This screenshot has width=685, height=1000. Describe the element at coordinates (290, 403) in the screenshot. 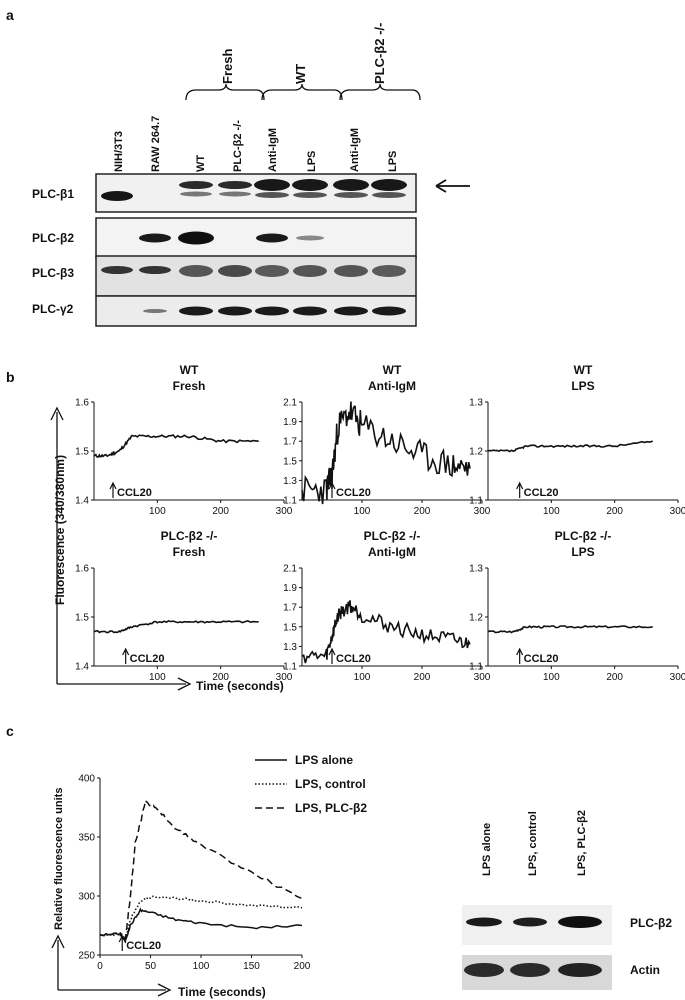

I see `y-tick-label: 2.1` at that location.